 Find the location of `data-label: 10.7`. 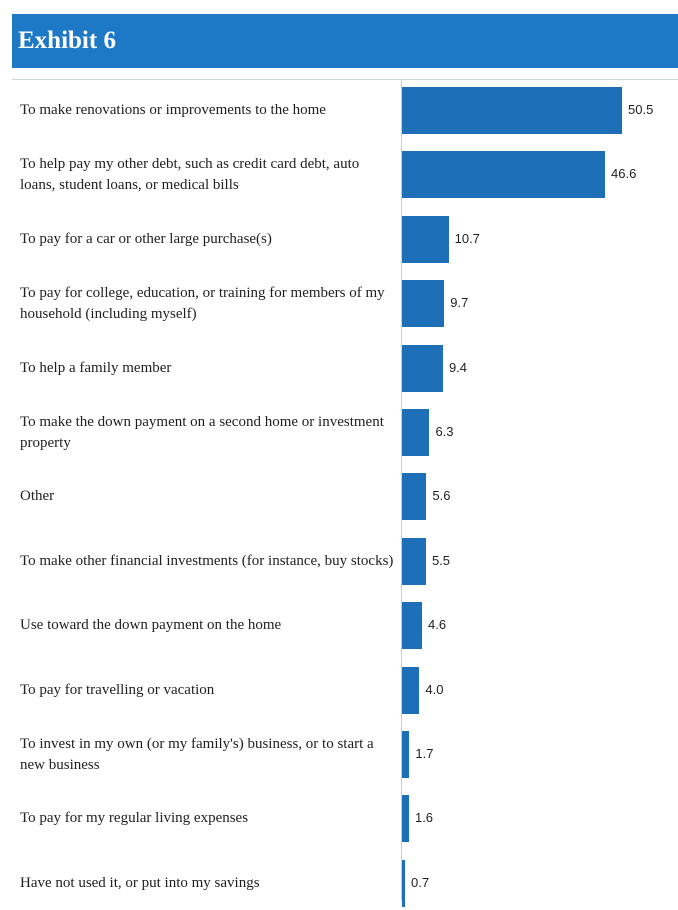

data-label: 10.7 is located at coordinates (467, 238).